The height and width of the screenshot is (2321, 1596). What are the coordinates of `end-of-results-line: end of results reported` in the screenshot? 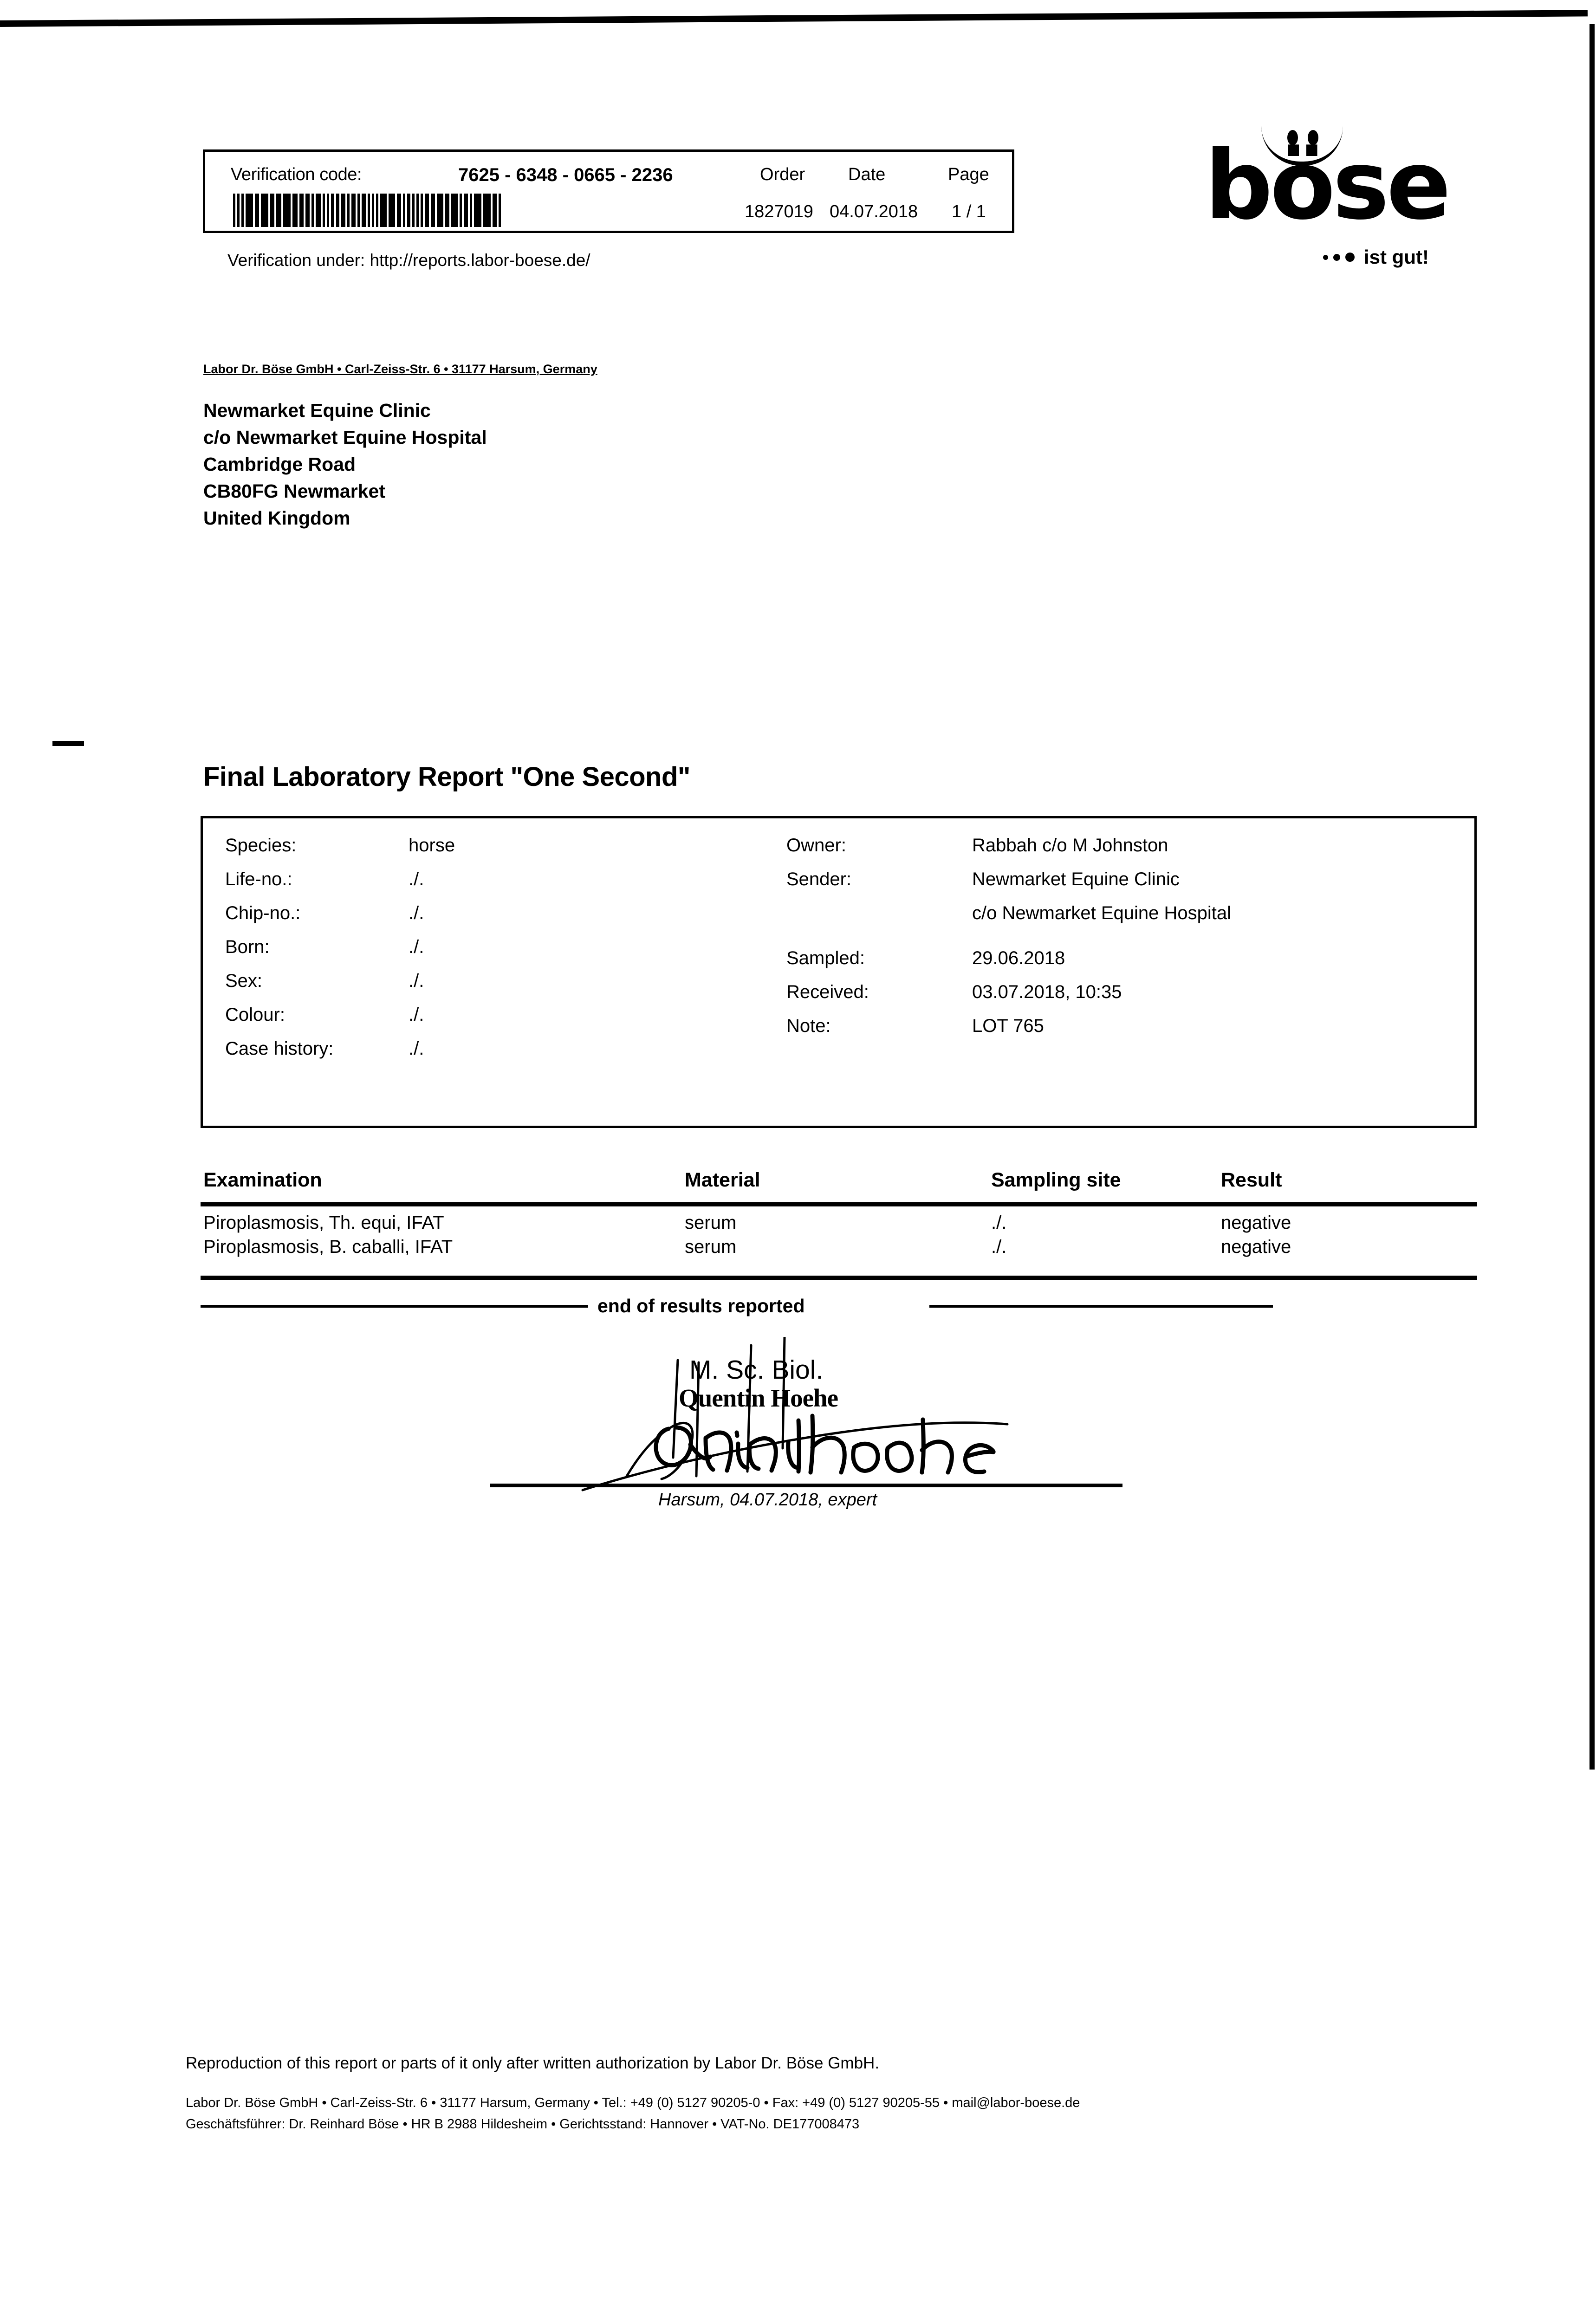 It's located at (737, 1306).